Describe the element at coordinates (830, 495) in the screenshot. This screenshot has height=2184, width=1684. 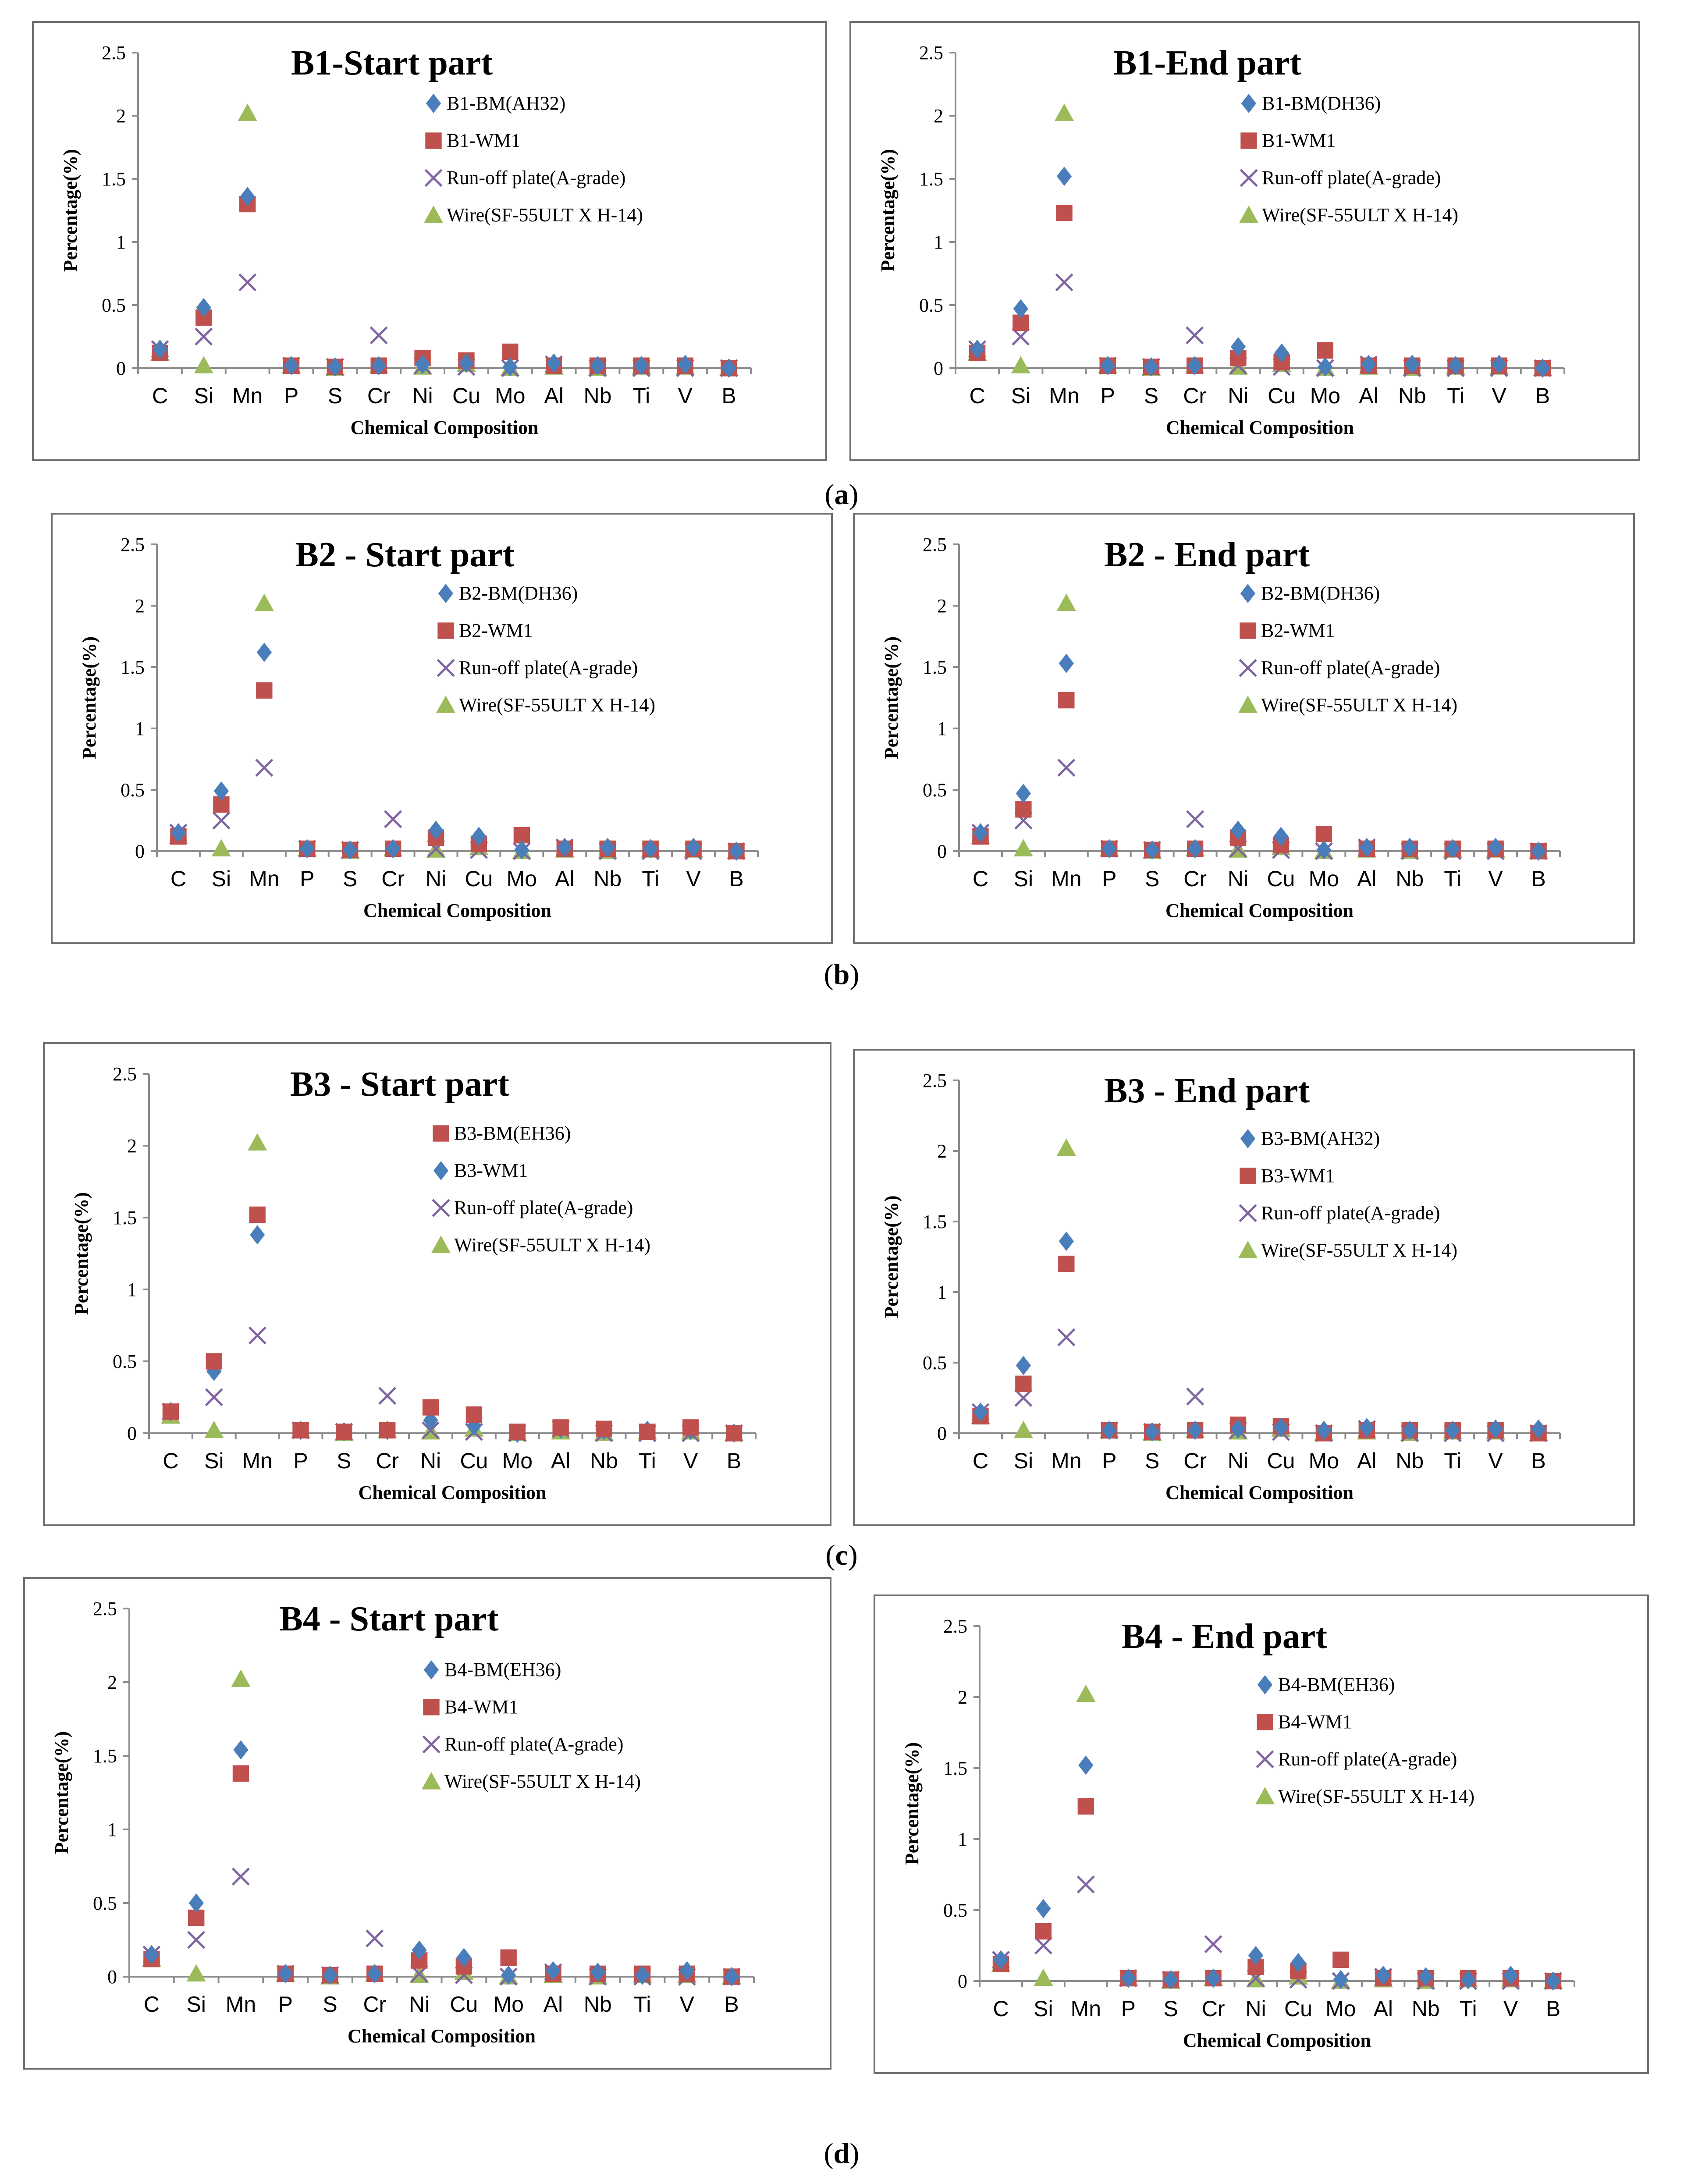
I see `caption-open-paren: (` at that location.